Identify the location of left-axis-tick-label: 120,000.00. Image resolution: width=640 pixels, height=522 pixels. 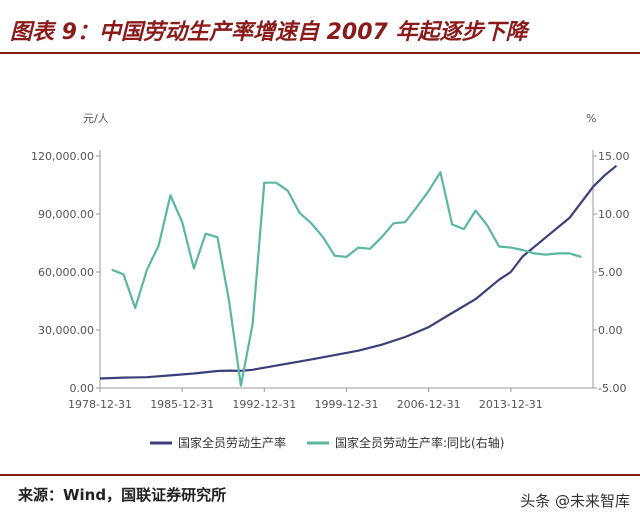
(62, 156).